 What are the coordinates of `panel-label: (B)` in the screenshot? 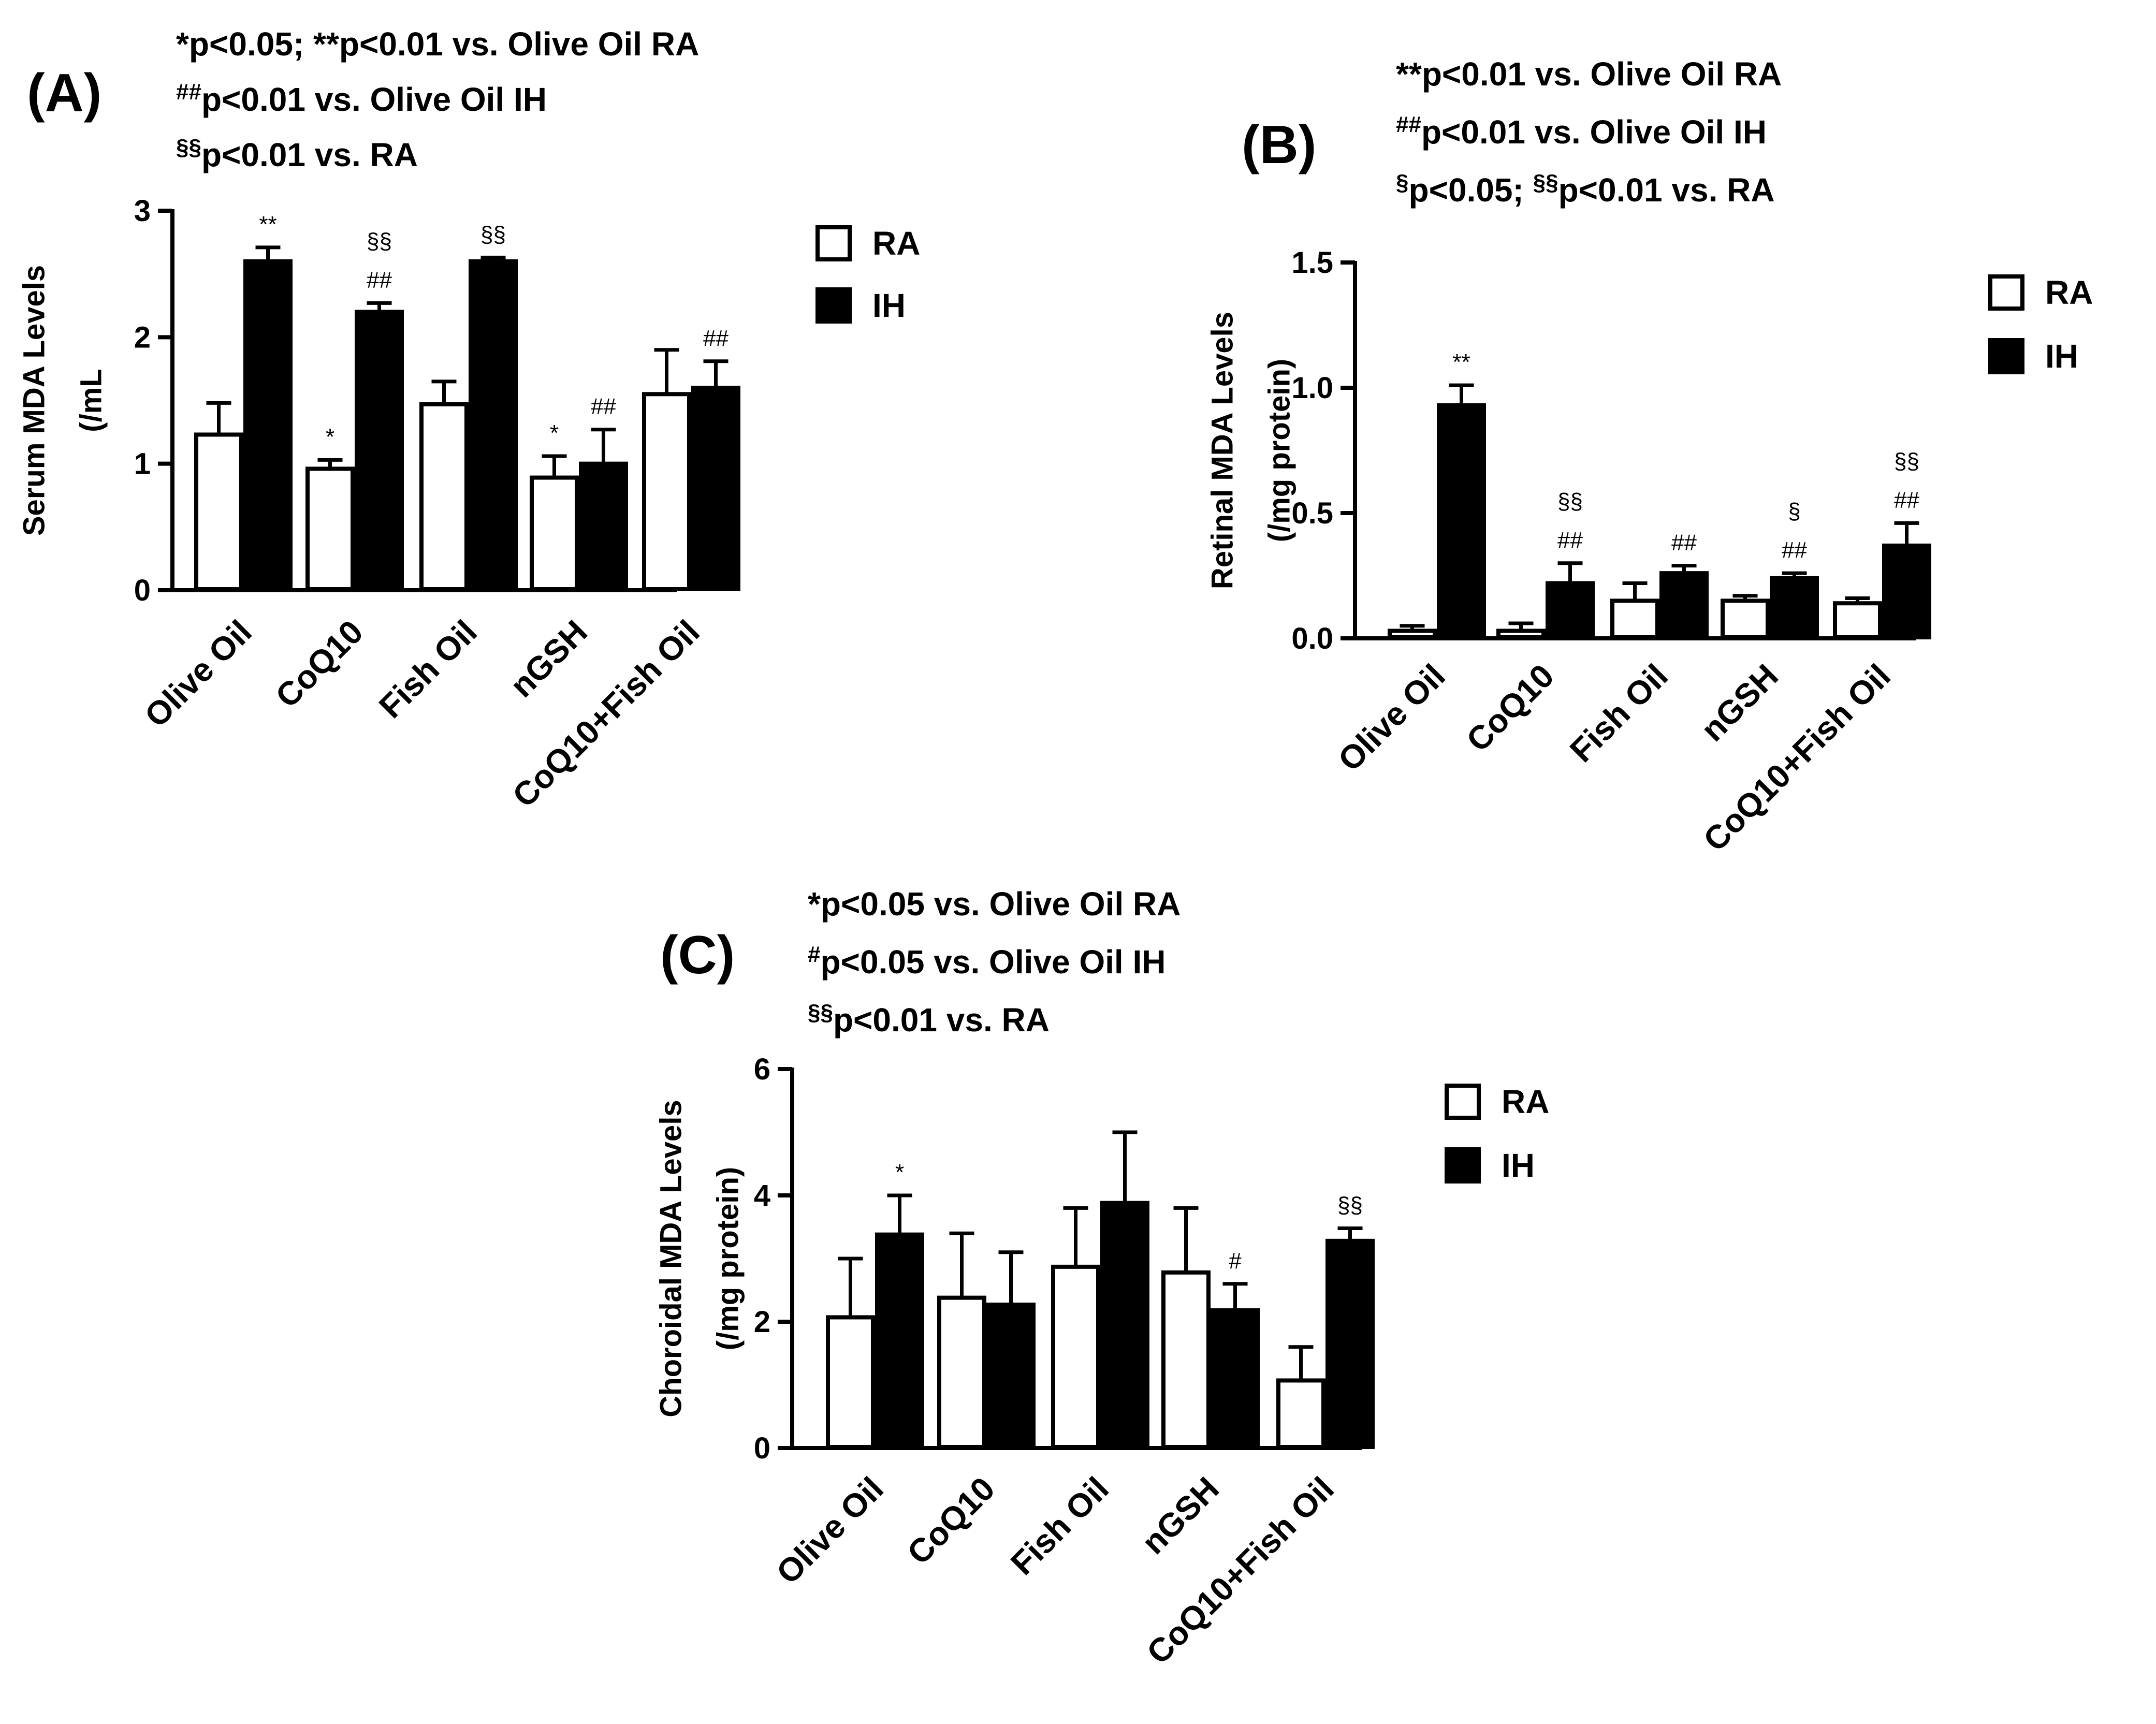 It's located at (1279, 145).